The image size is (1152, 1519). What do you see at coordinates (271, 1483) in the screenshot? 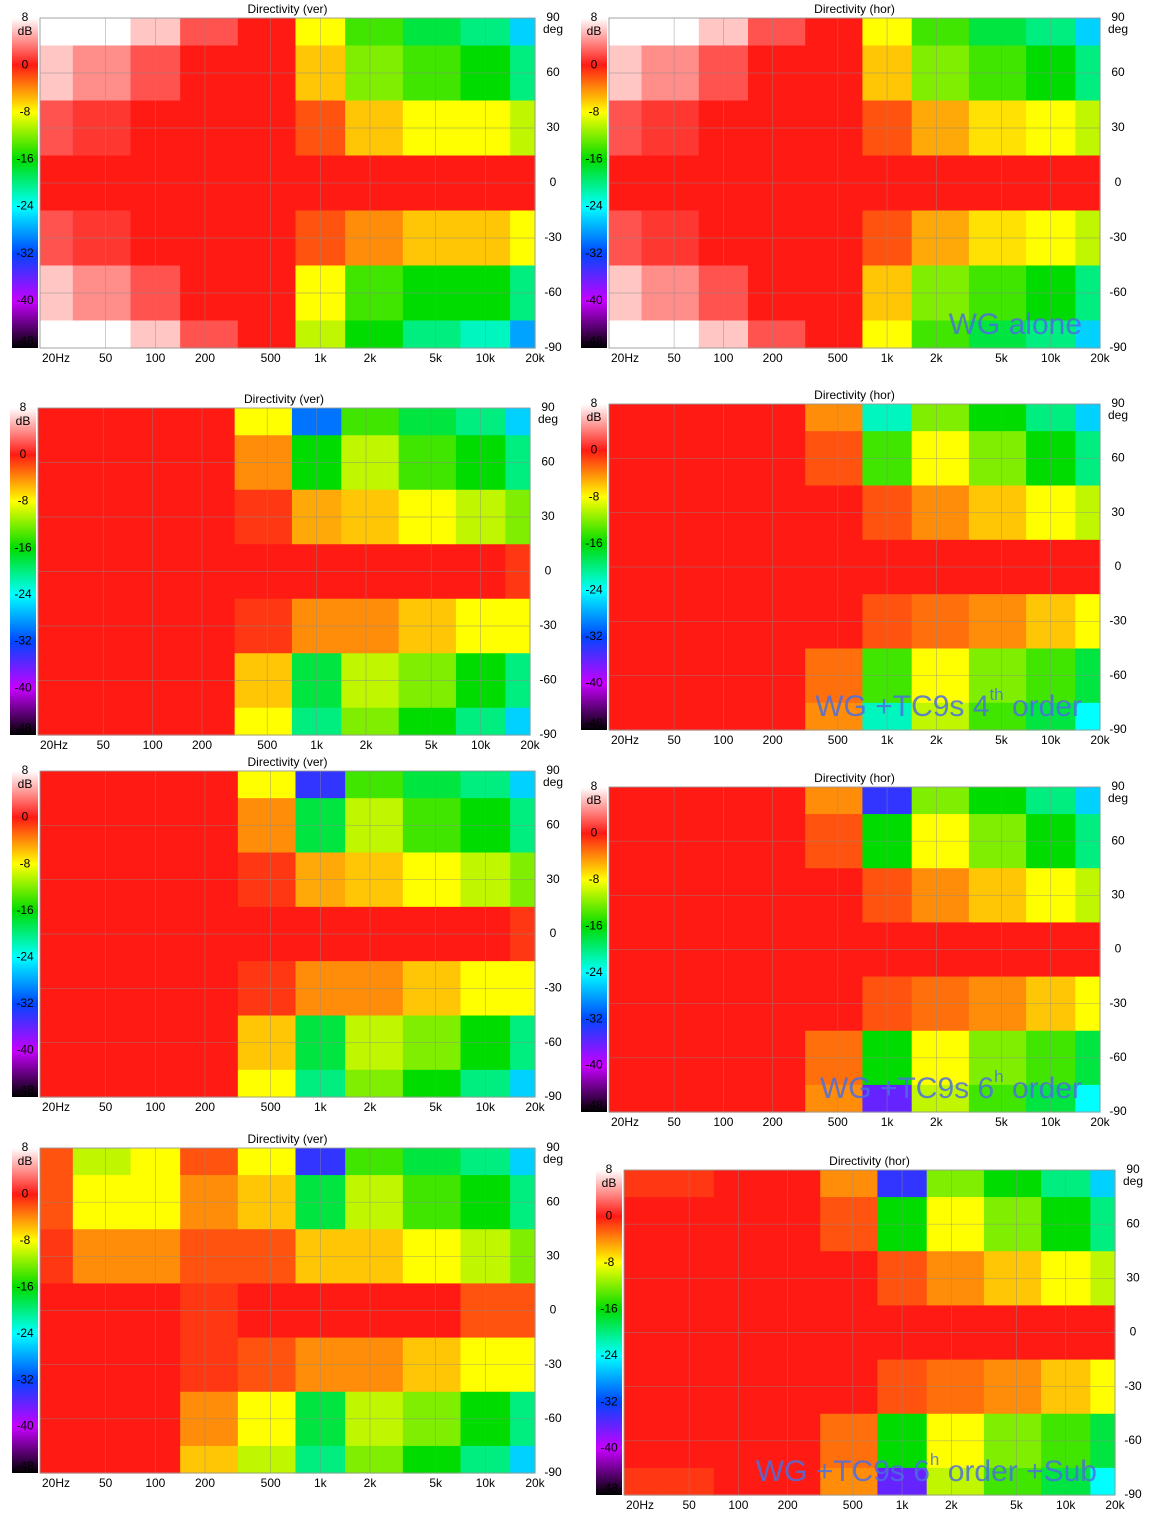
I see `x-tick-label: 500` at bounding box center [271, 1483].